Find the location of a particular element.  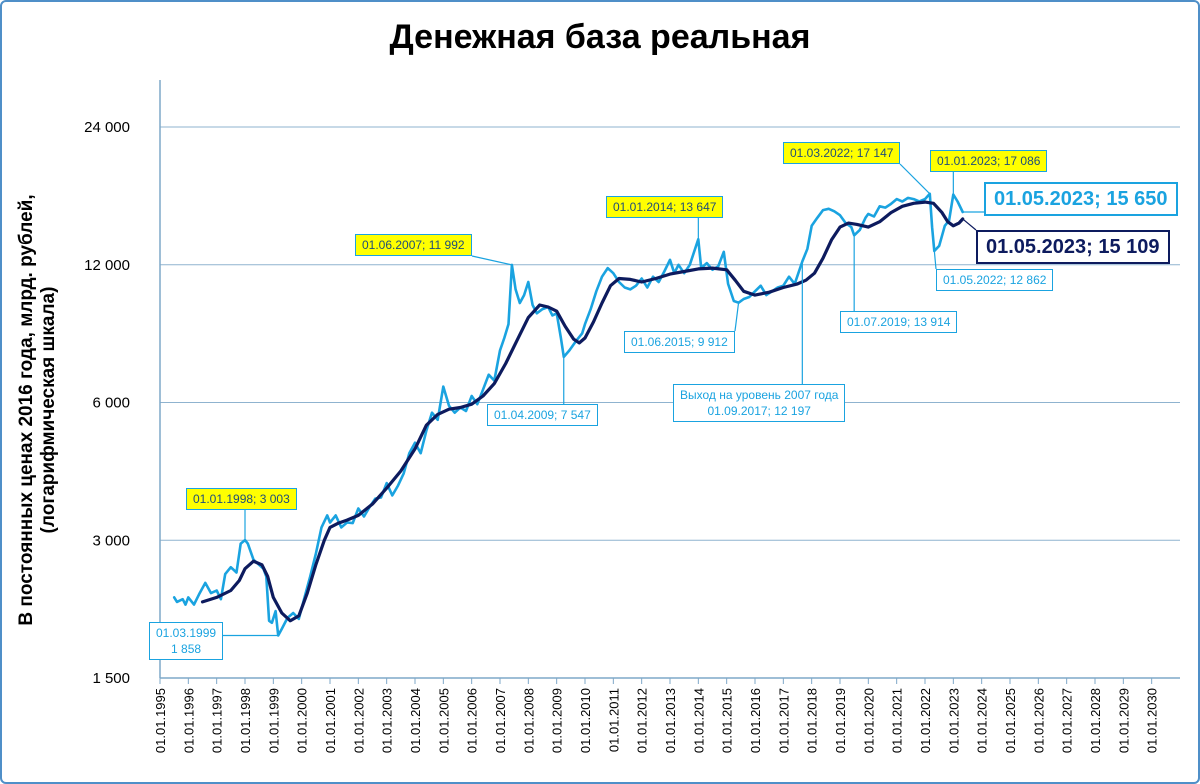

annotation-2015: 01.06.2015; 9 912 is located at coordinates (679, 342).